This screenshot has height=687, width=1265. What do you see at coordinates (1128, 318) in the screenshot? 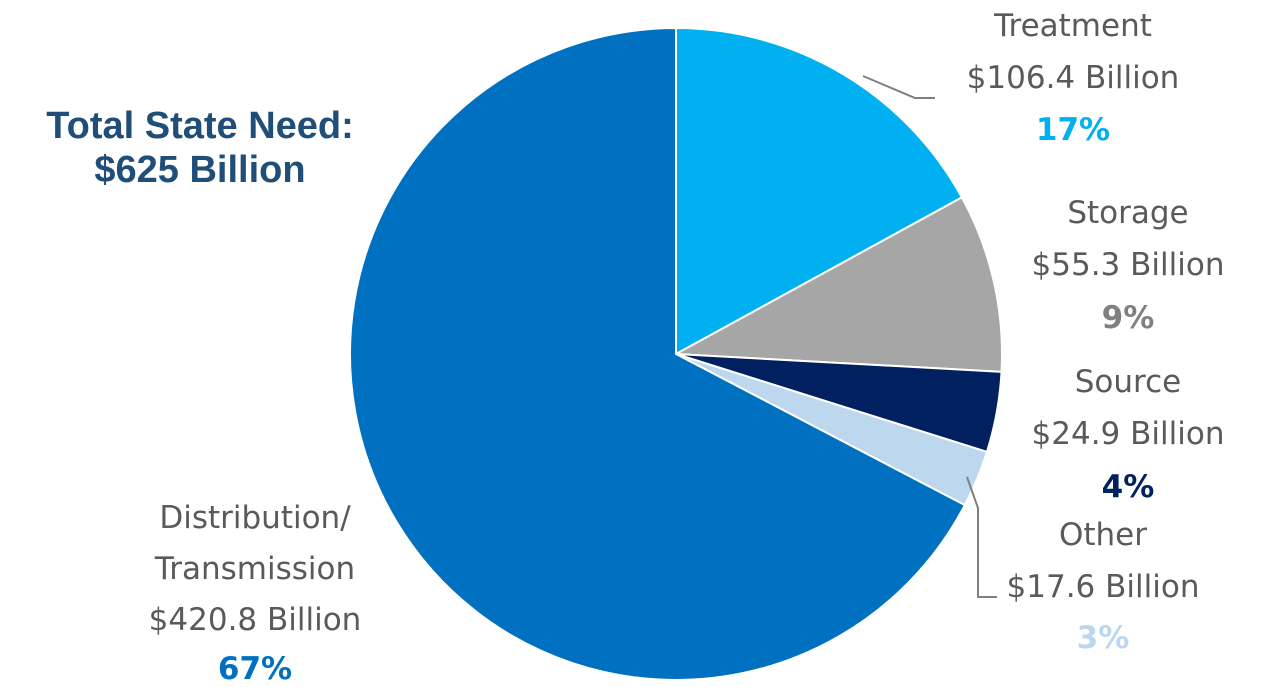
I see `storage-percent-label: 9%` at bounding box center [1128, 318].